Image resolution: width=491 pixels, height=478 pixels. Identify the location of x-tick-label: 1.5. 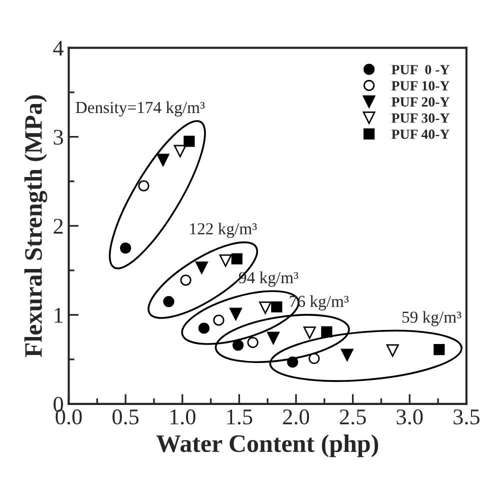
(239, 417).